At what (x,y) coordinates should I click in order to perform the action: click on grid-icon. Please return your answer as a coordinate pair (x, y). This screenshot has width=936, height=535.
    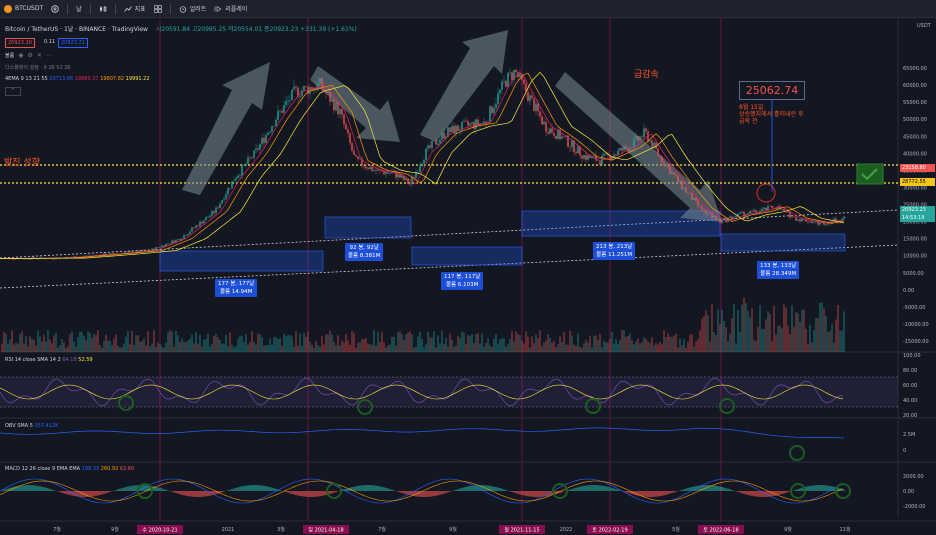
    Looking at the image, I should click on (157, 8).